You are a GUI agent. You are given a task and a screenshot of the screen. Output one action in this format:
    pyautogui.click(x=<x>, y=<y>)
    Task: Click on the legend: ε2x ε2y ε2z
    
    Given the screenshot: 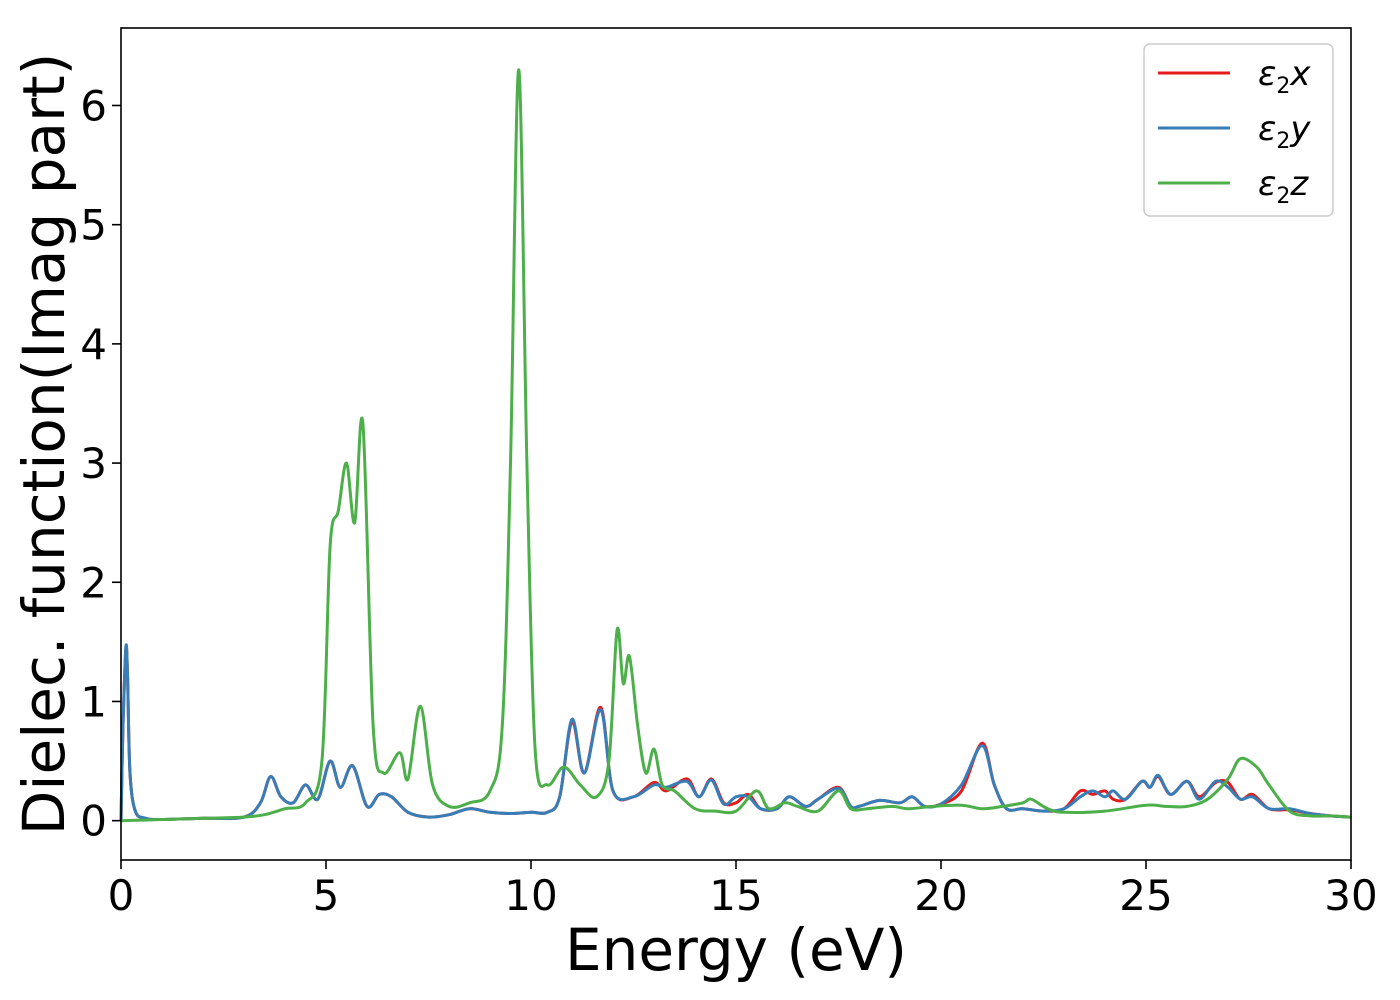 What is the action you would take?
    pyautogui.click(x=1238, y=130)
    